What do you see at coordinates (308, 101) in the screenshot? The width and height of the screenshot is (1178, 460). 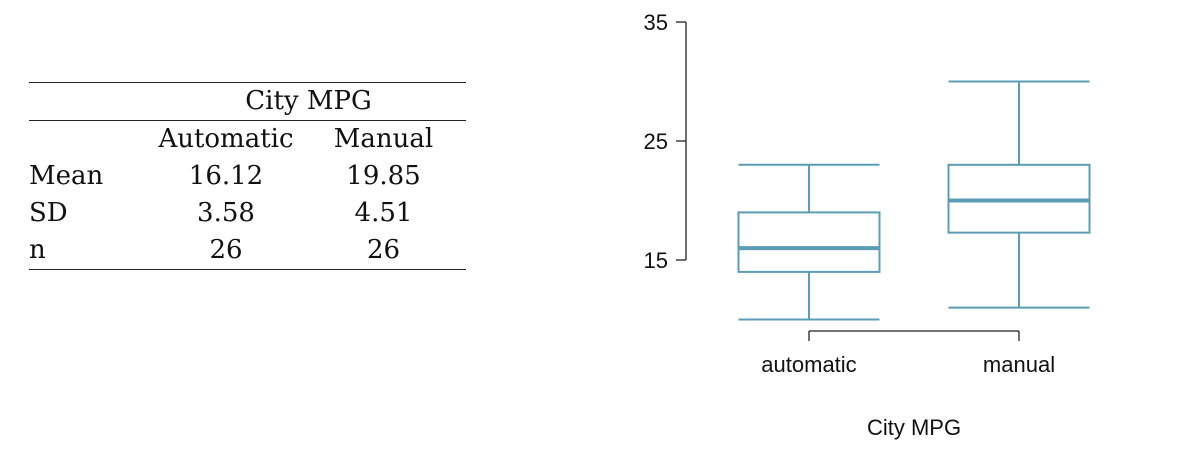 I see `table-group-header: City MPG` at bounding box center [308, 101].